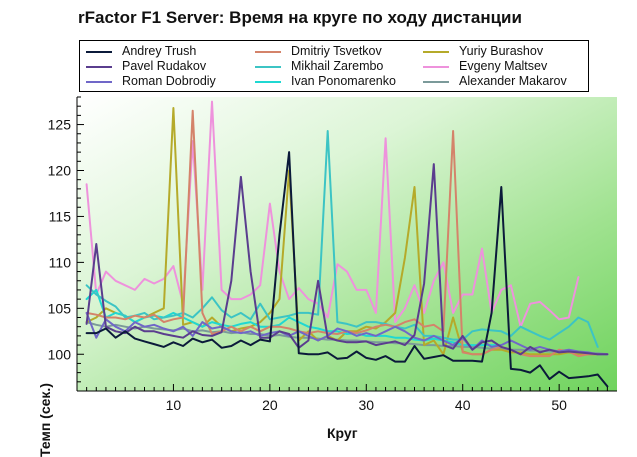 This screenshot has height=457, width=637. I want to click on y-tick-label: 105, so click(60, 308).